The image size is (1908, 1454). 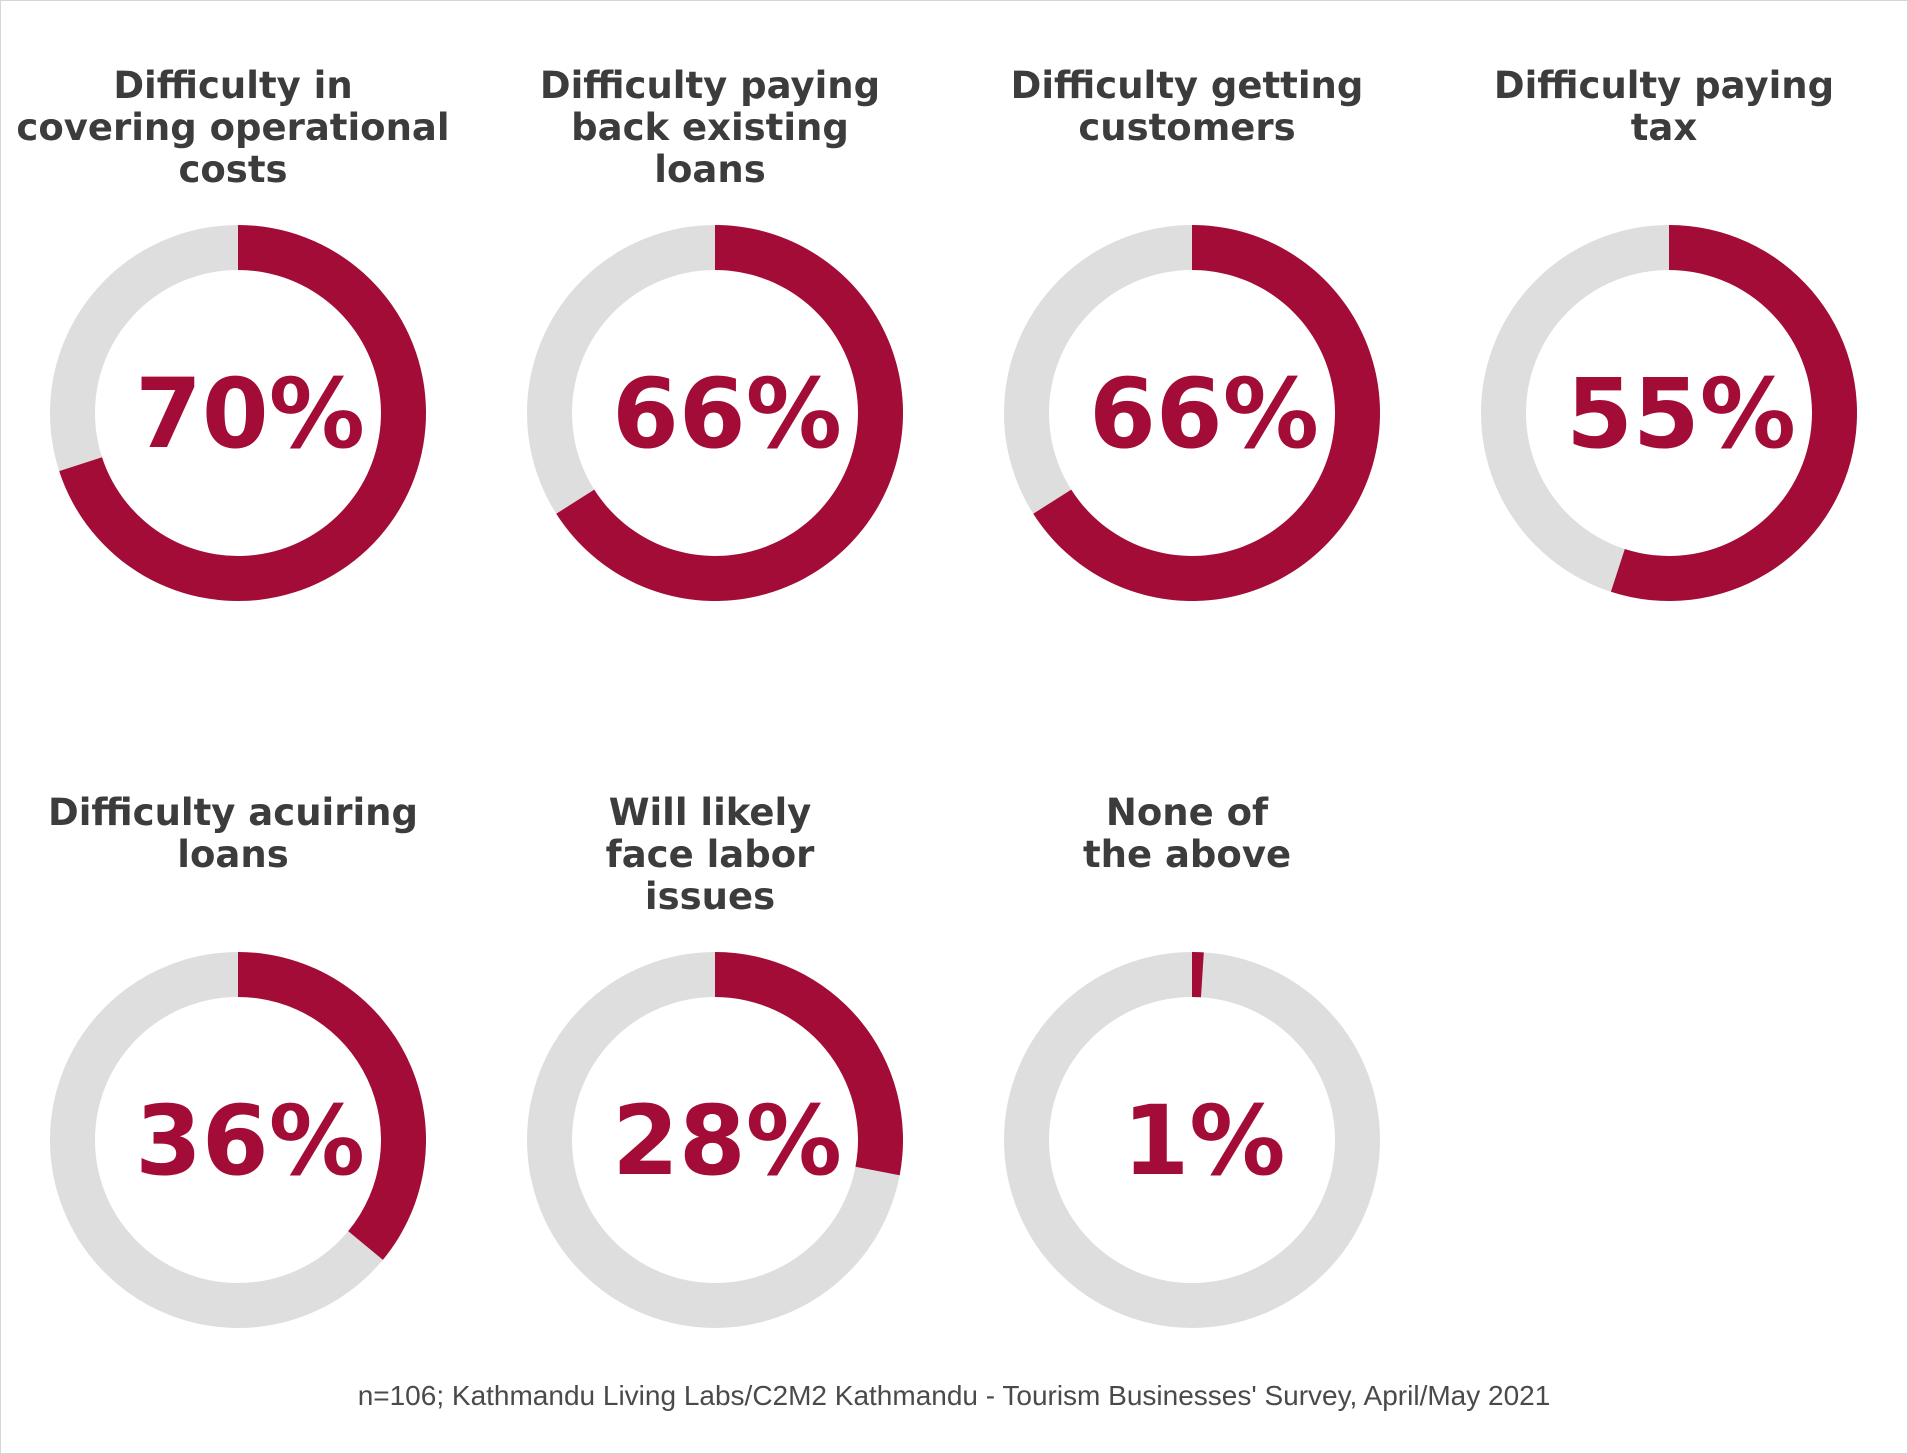 I want to click on donut-label: Difficulty in covering operational costs, so click(x=232, y=127).